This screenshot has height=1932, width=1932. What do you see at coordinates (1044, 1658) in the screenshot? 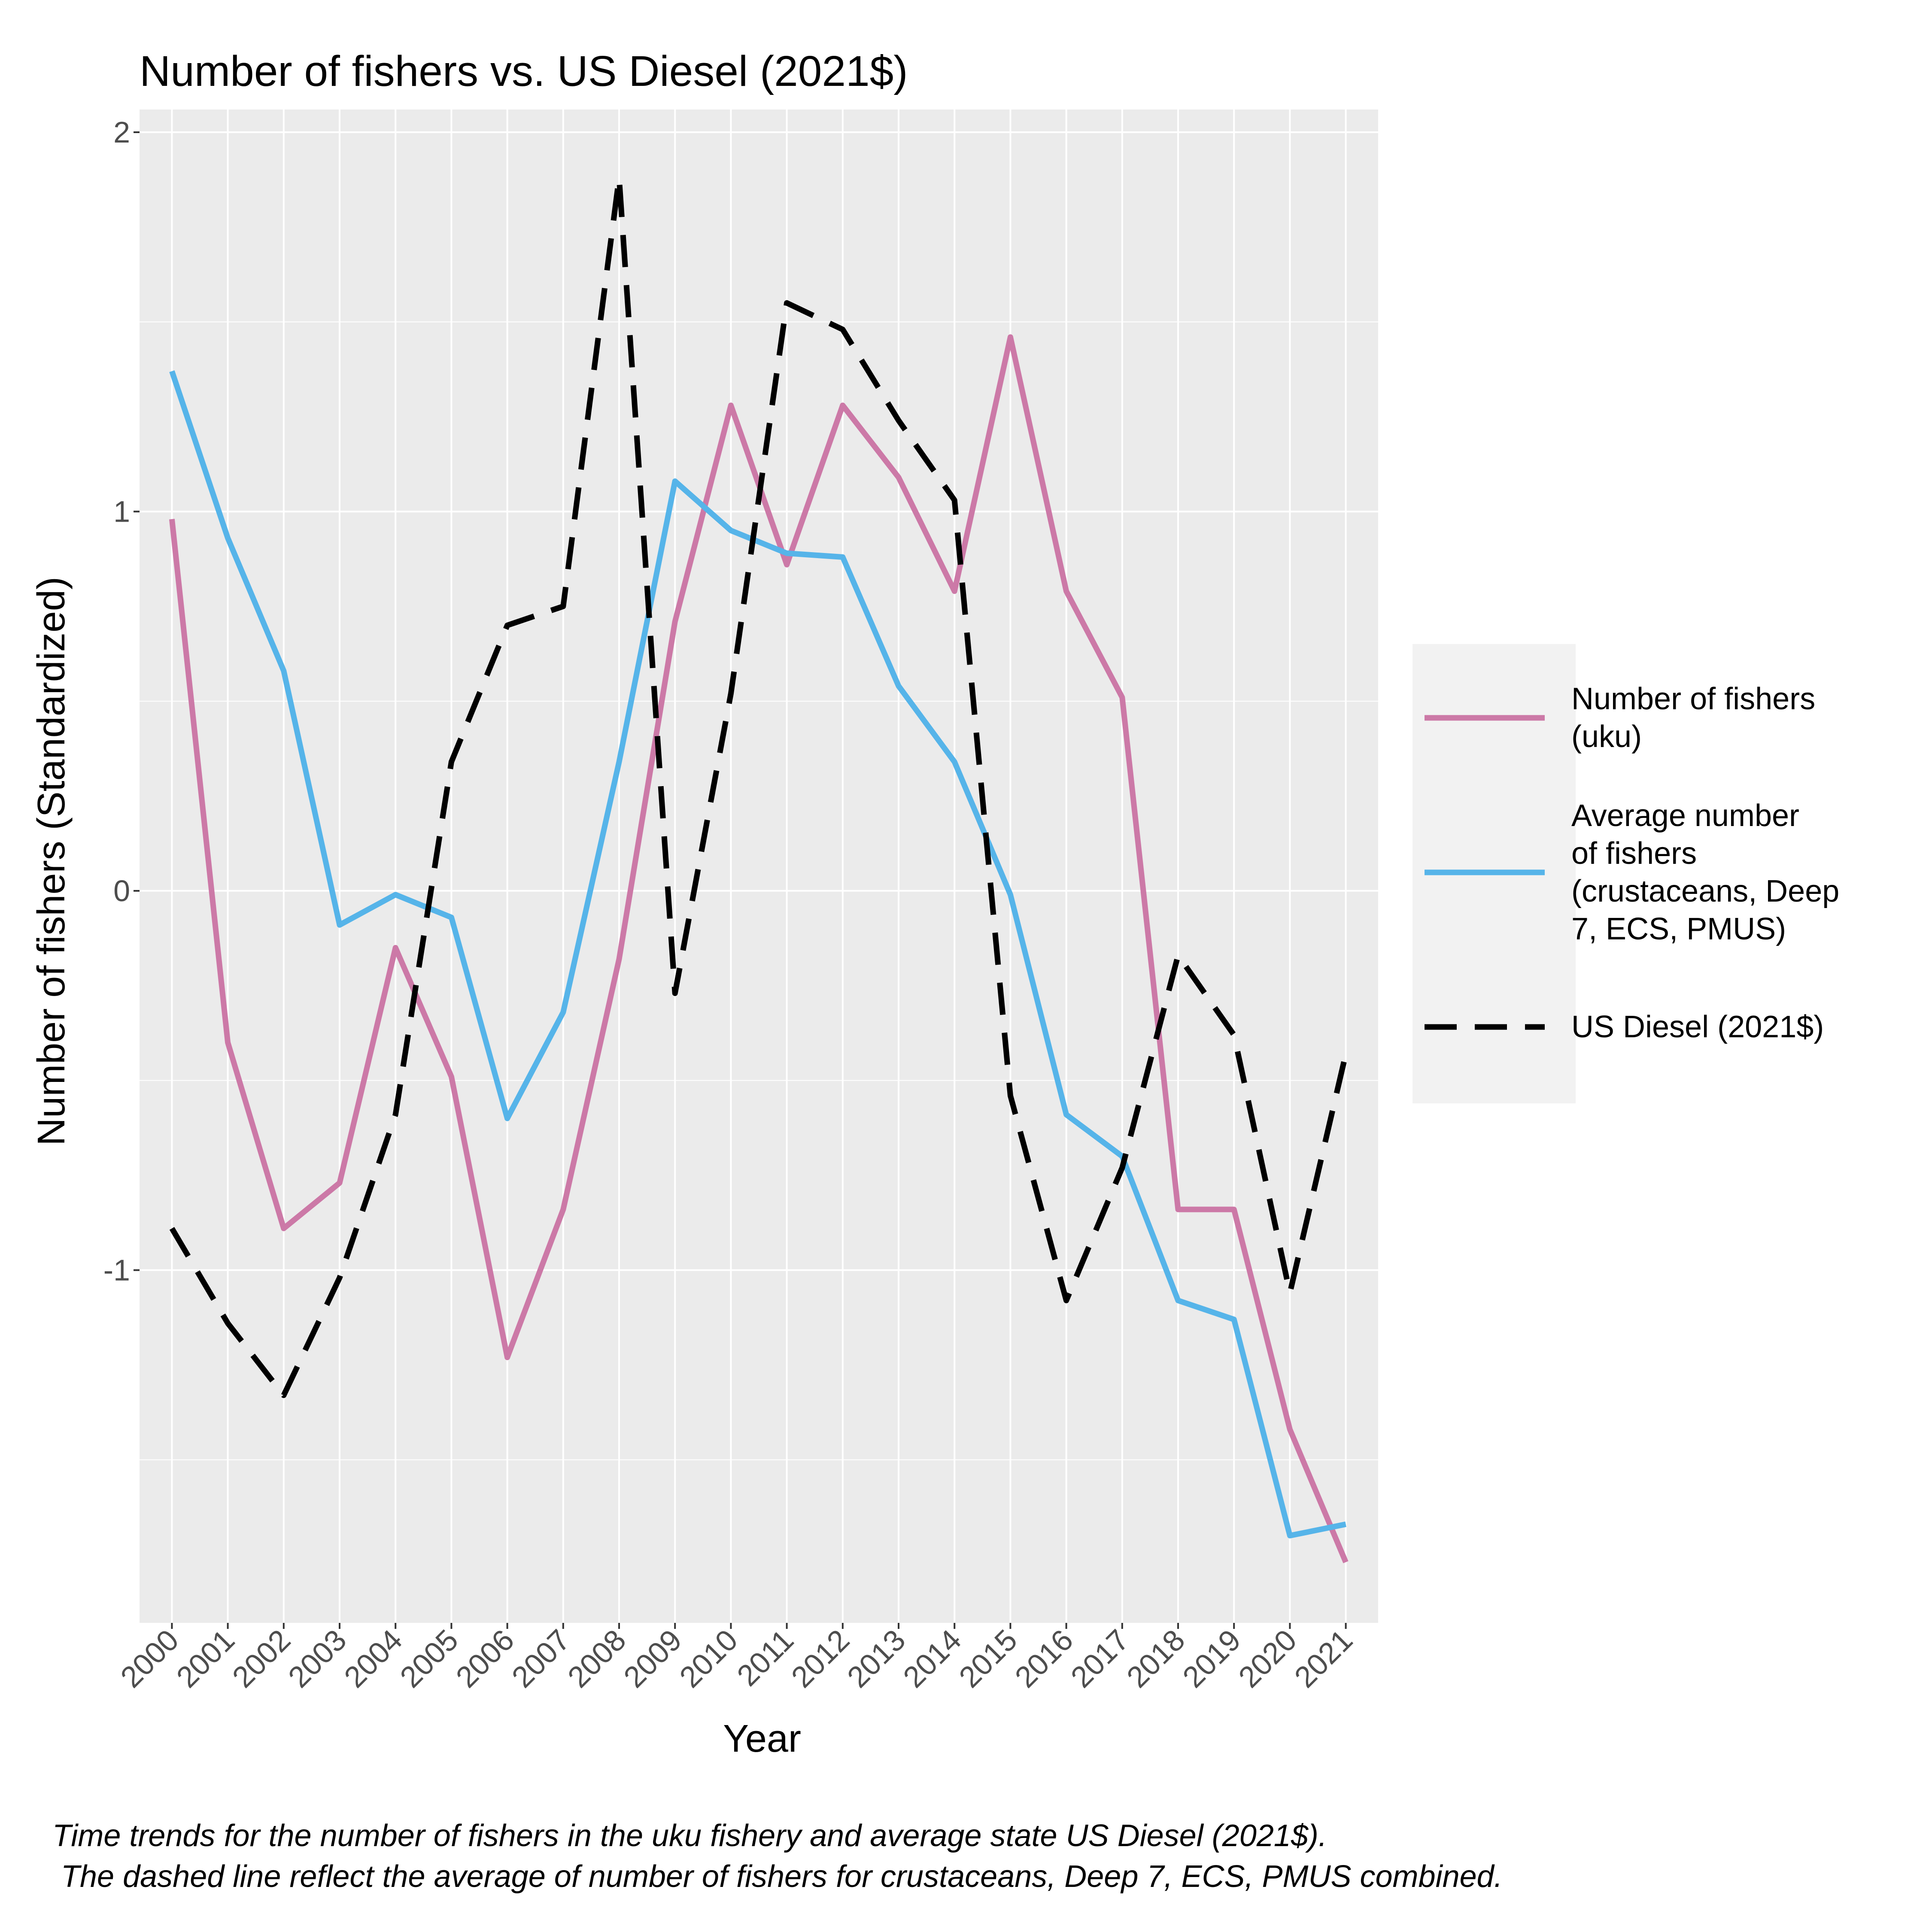
I see `x-tick-label: 2016` at bounding box center [1044, 1658].